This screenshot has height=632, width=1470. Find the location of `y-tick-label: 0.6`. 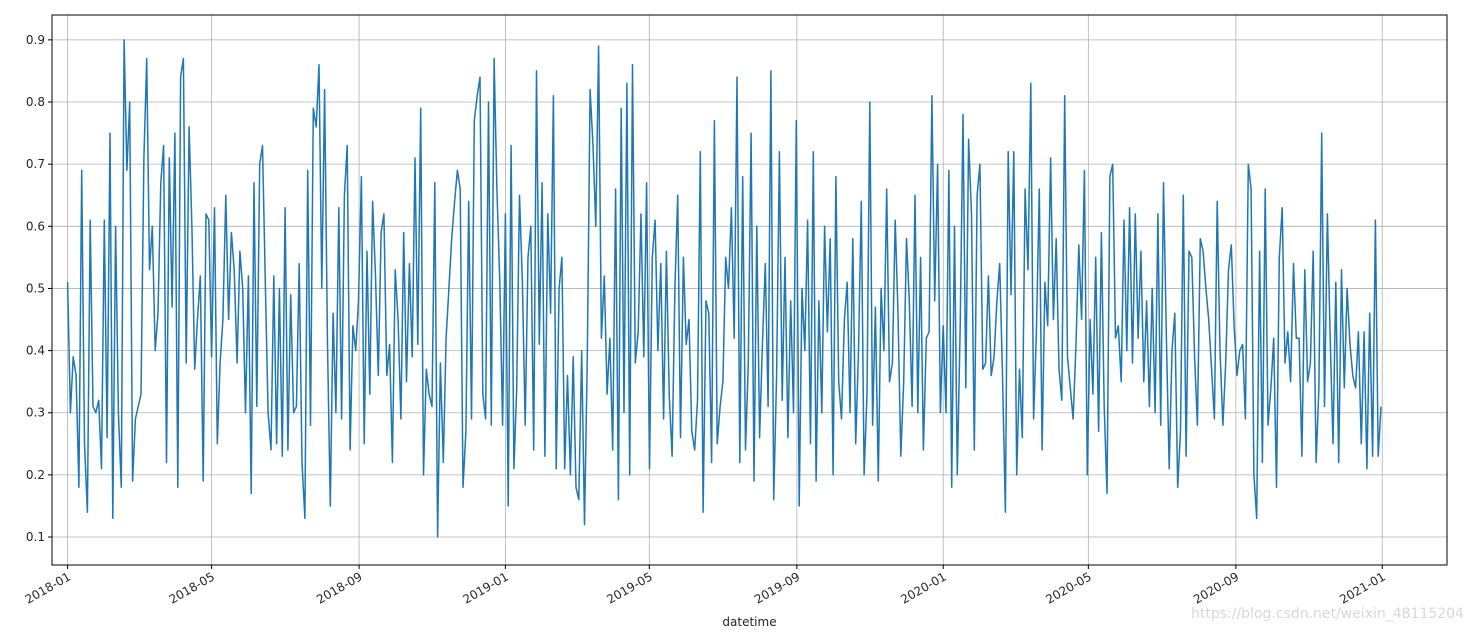

y-tick-label: 0.6 is located at coordinates (35, 226).